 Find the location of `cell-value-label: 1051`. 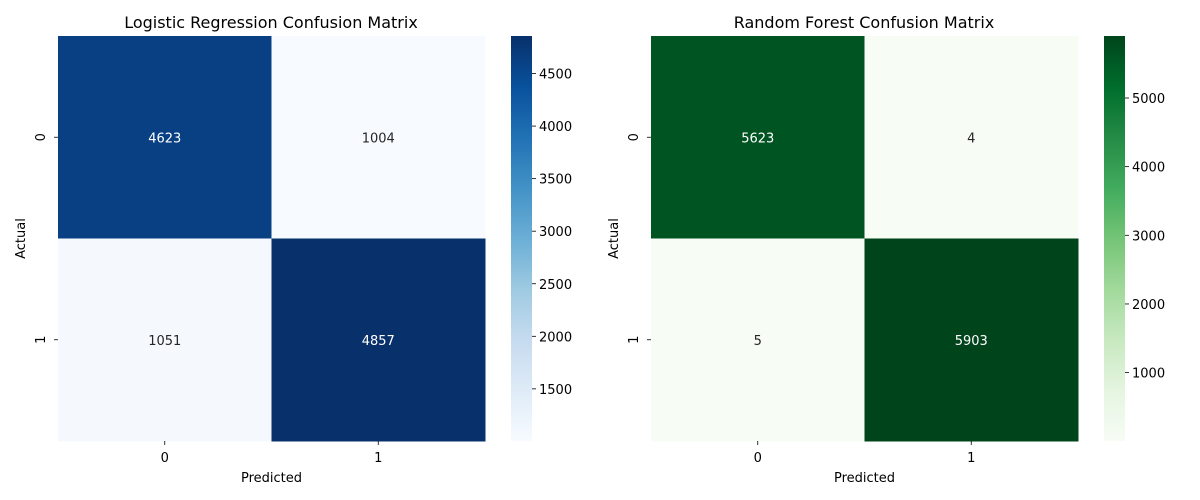

cell-value-label: 1051 is located at coordinates (164, 341).